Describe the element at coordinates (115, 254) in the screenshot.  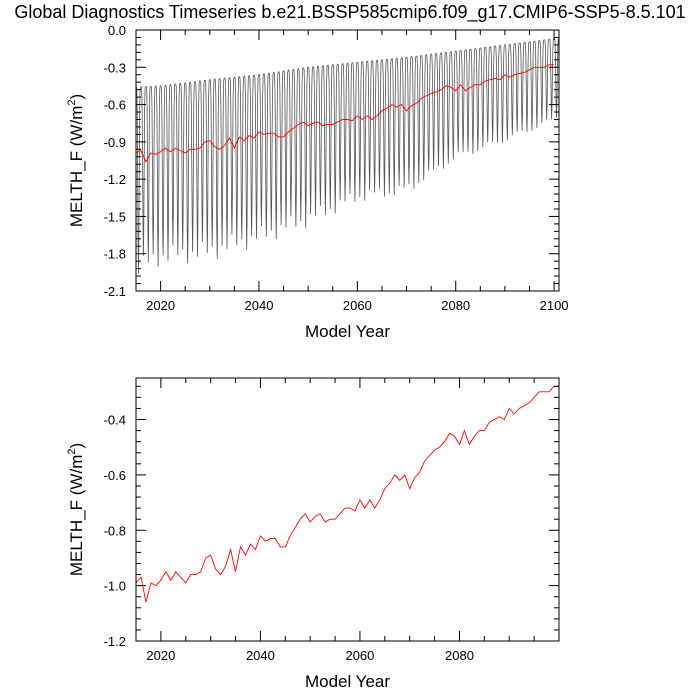
I see `y-tick-label: -1.8` at that location.